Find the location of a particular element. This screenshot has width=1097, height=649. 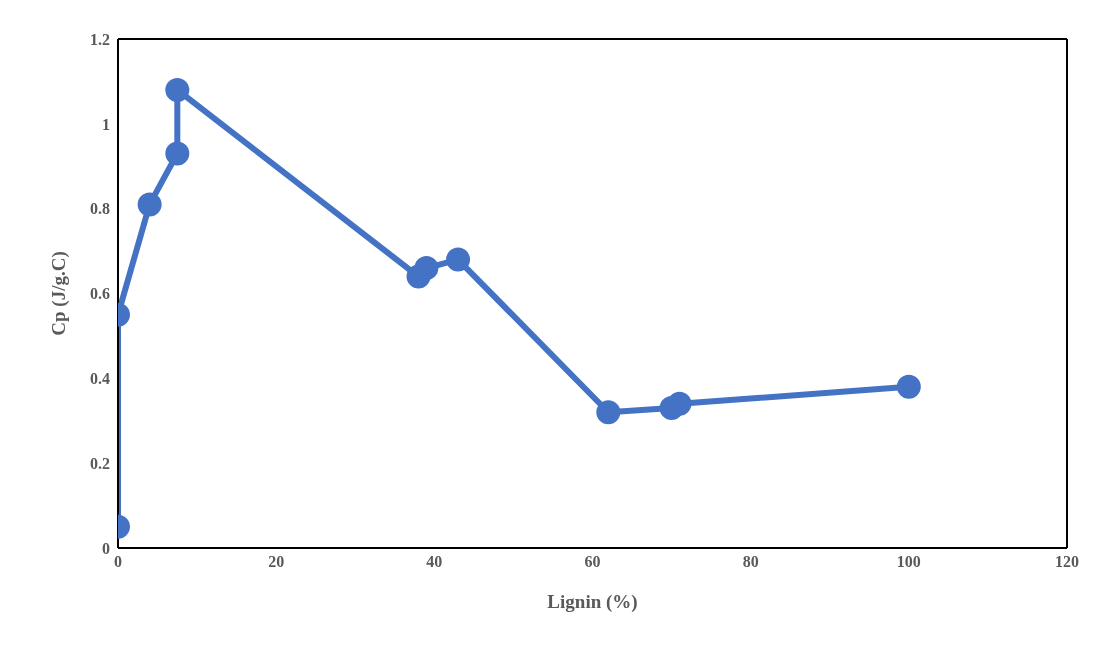

y-tick-label: 1 is located at coordinates (106, 124).